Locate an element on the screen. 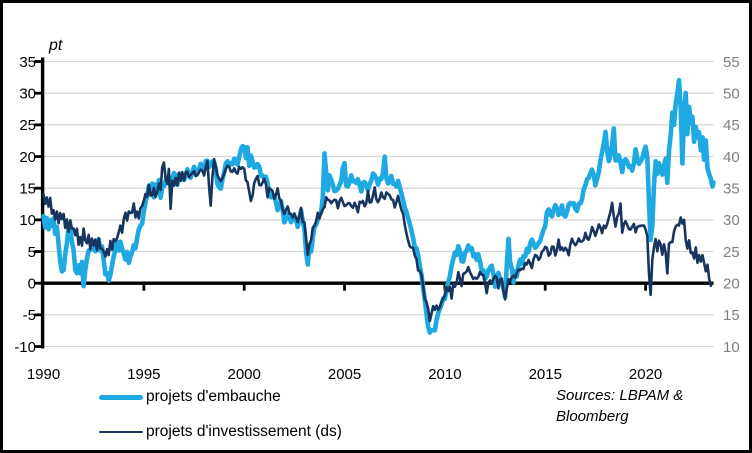 This screenshot has width=752, height=453. legend-item-embauche: projets d'embauche is located at coordinates (220, 397).